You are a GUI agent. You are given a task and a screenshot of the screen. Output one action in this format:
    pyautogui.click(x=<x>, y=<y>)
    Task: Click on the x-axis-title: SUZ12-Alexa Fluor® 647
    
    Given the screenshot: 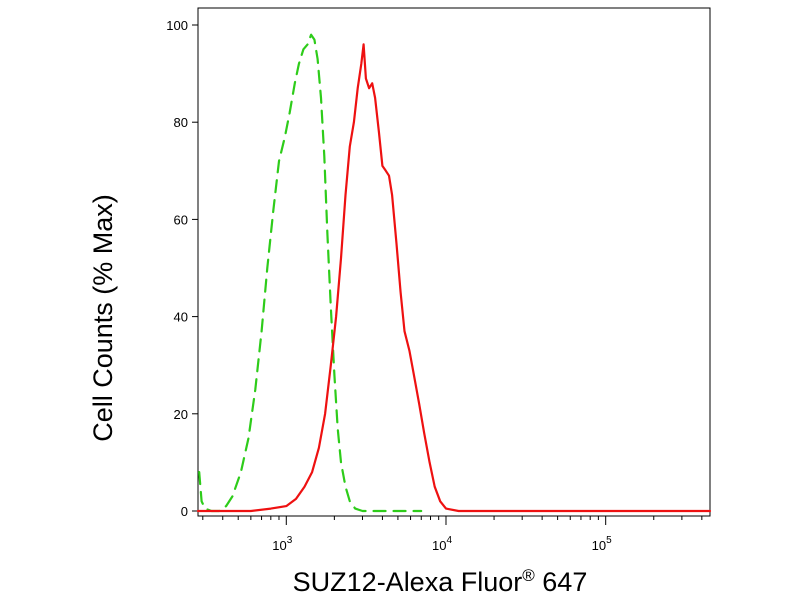 What is the action you would take?
    pyautogui.click(x=440, y=581)
    